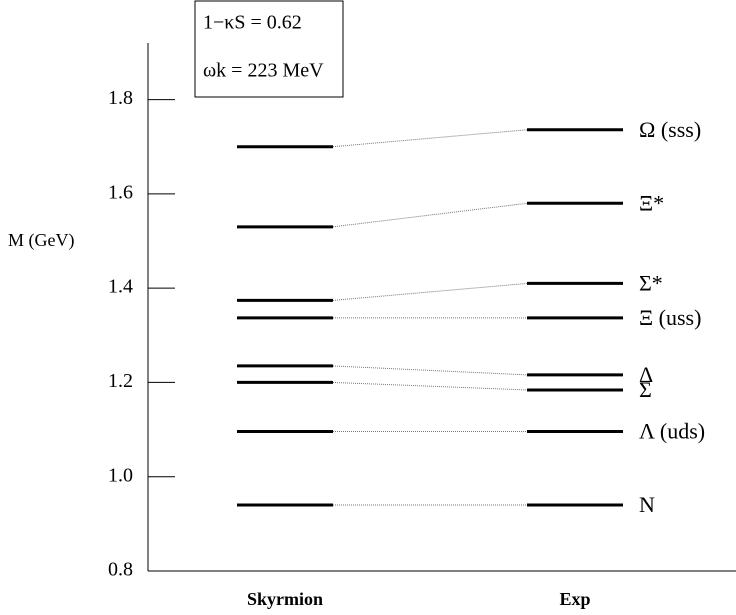 The image size is (736, 615). I want to click on level-label: Σ*, so click(651, 282).